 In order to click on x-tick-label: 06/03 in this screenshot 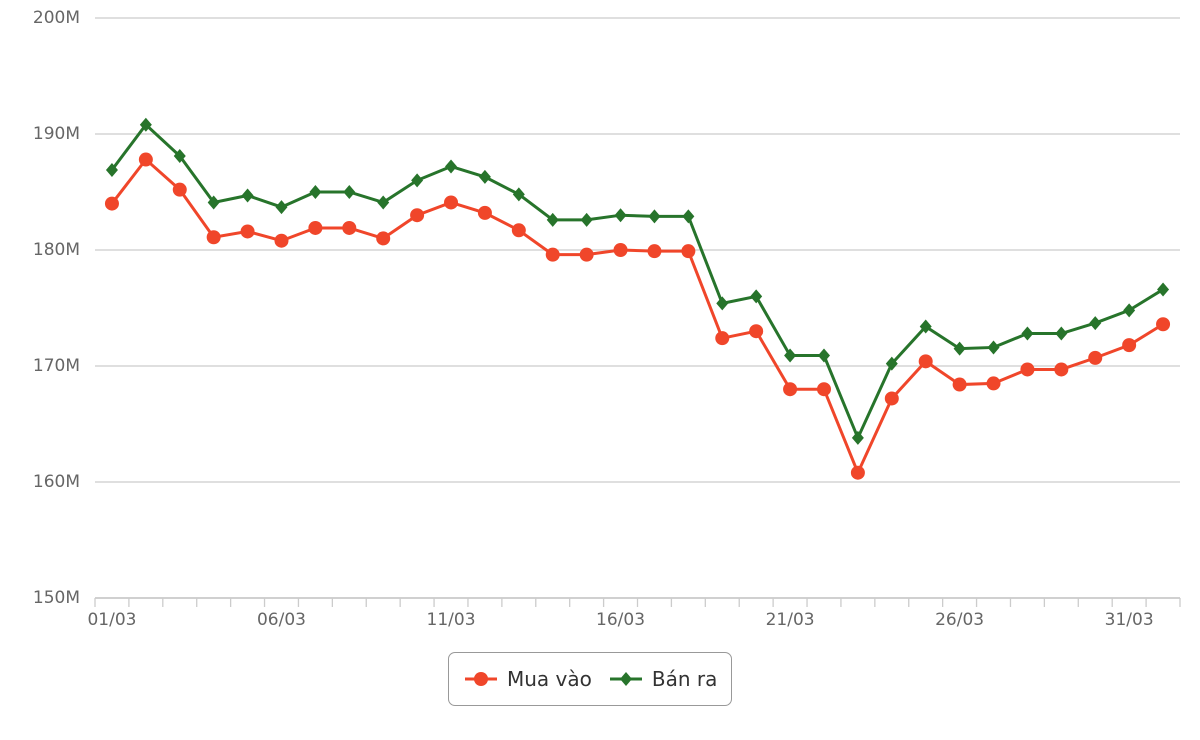, I will do `click(281, 620)`.